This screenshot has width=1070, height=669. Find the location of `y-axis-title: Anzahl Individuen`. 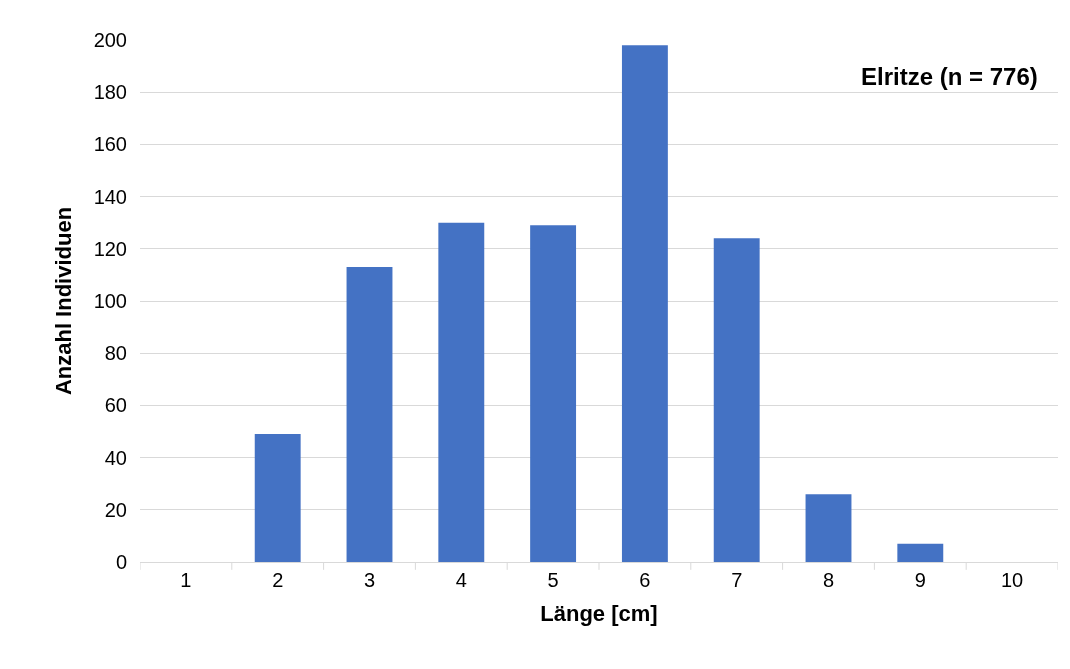

y-axis-title: Anzahl Individuen is located at coordinates (64, 301).